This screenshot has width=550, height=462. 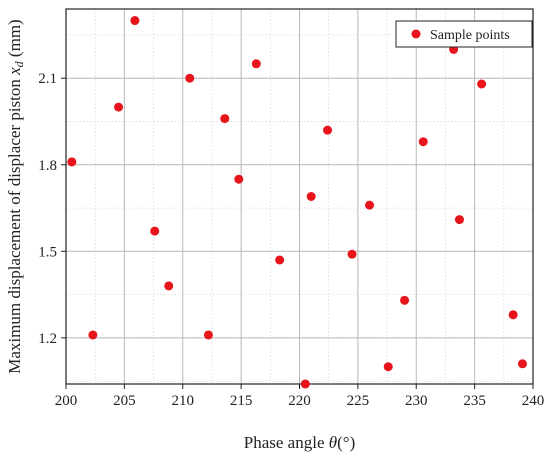 I want to click on y-tick-label: 1.8, so click(x=47, y=166).